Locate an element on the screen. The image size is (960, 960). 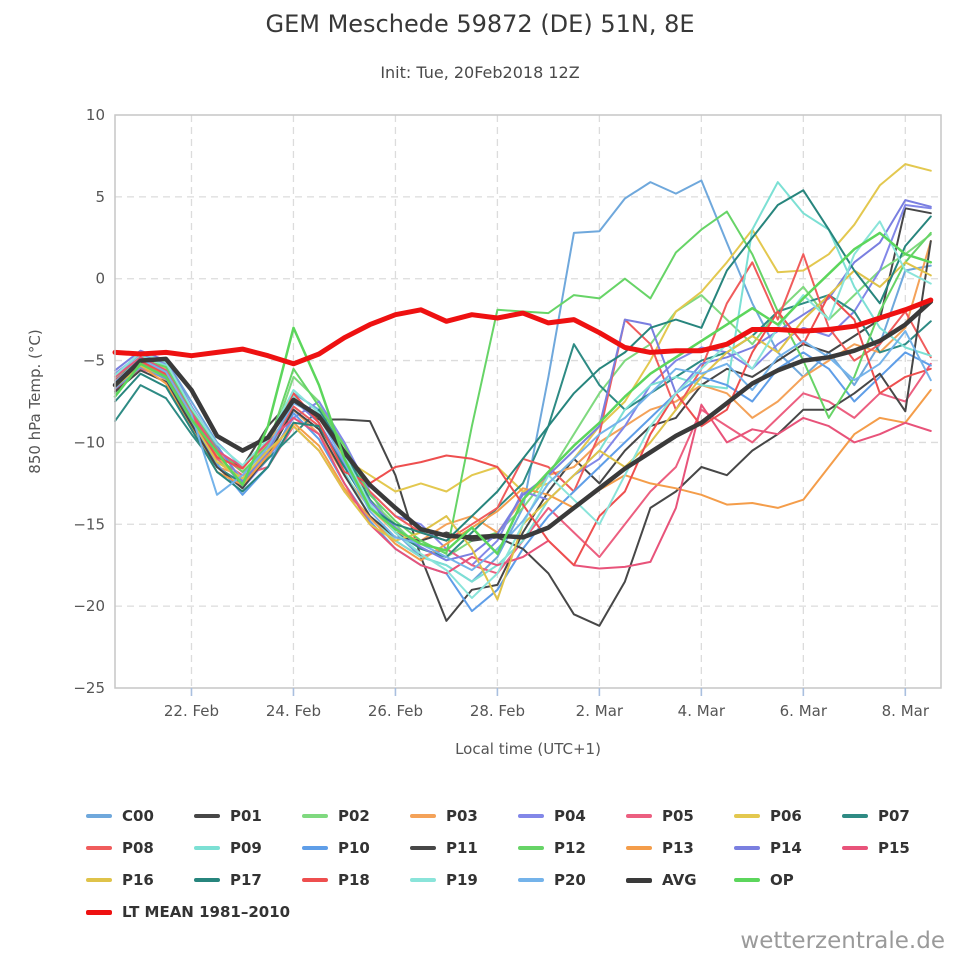
legend-item-P18: P18 is located at coordinates (356, 880).